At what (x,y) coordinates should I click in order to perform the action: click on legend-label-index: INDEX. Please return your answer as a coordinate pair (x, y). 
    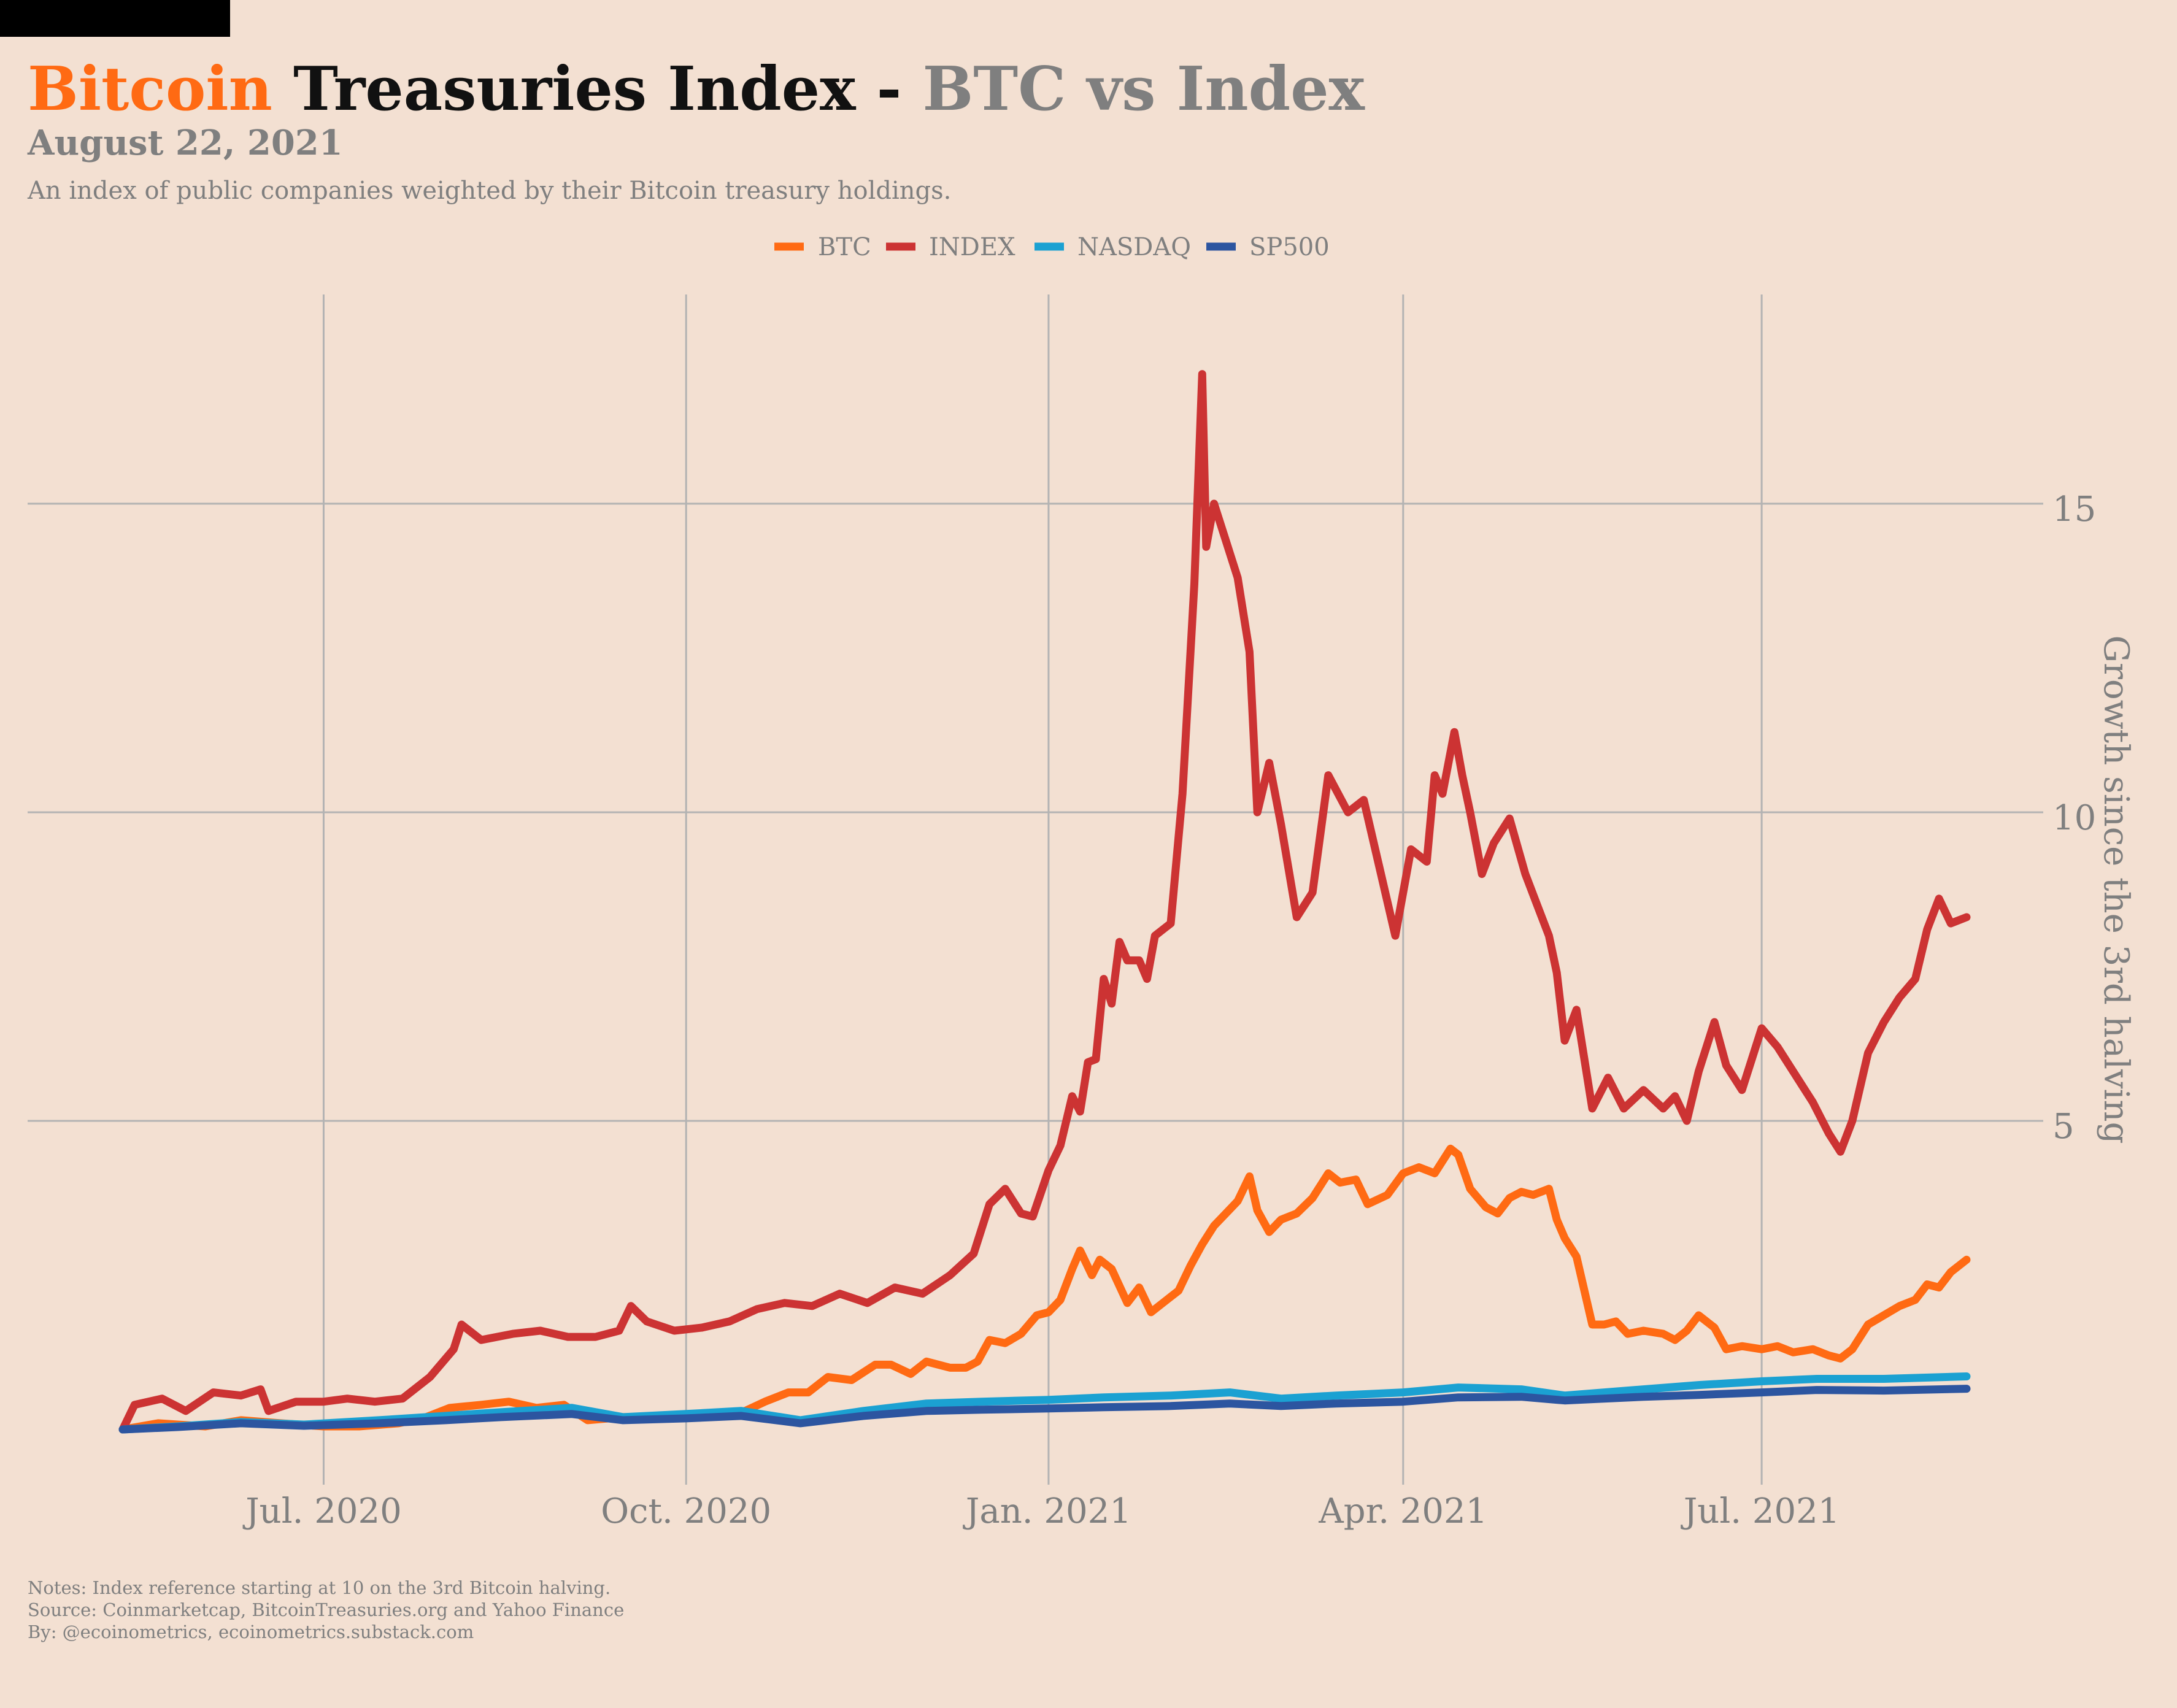
    Looking at the image, I should click on (972, 247).